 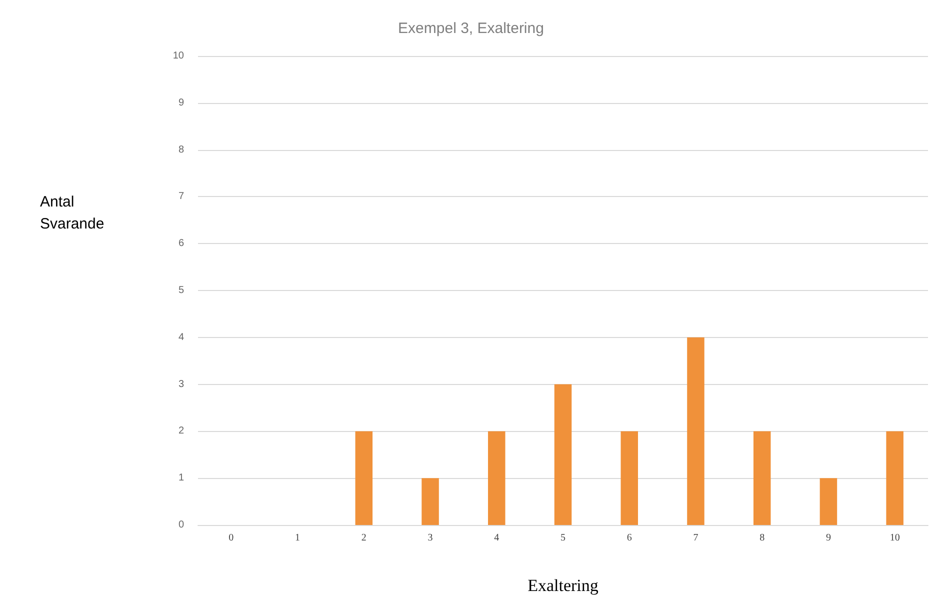 I want to click on y-tick-label: 1, so click(x=181, y=478).